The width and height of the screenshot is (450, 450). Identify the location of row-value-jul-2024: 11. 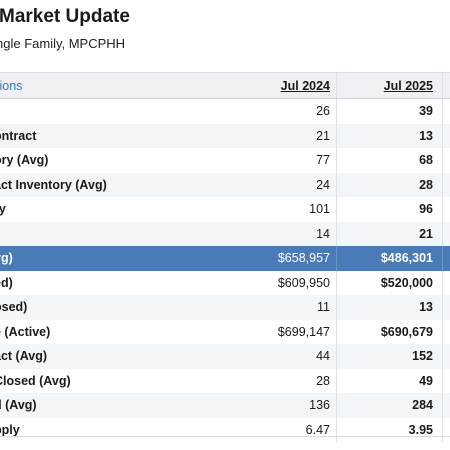
(323, 307).